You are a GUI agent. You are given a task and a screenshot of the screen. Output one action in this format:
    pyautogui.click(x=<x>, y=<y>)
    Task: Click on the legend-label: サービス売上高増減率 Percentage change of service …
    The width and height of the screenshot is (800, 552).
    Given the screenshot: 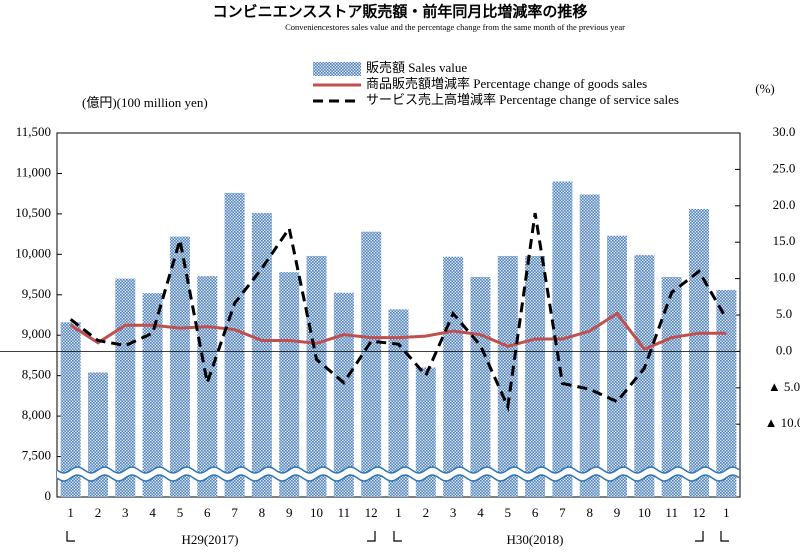 What is the action you would take?
    pyautogui.click(x=522, y=99)
    